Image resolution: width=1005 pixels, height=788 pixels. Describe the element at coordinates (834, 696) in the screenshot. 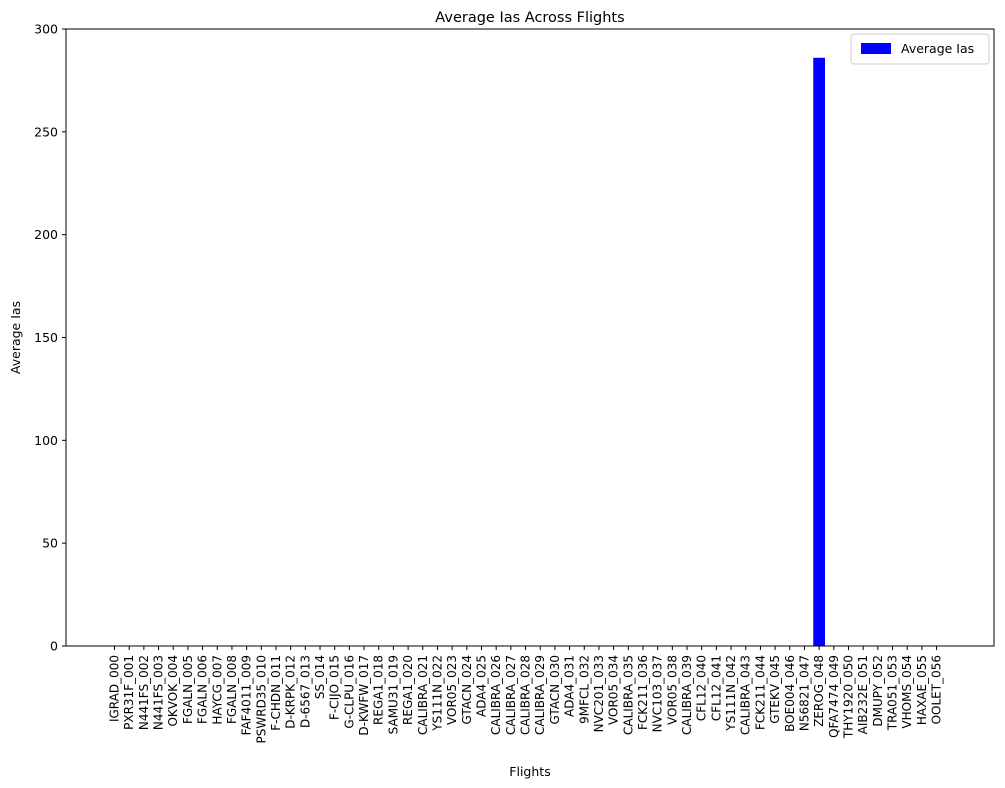

I see `x-tick-label: QFA7474_049` at that location.